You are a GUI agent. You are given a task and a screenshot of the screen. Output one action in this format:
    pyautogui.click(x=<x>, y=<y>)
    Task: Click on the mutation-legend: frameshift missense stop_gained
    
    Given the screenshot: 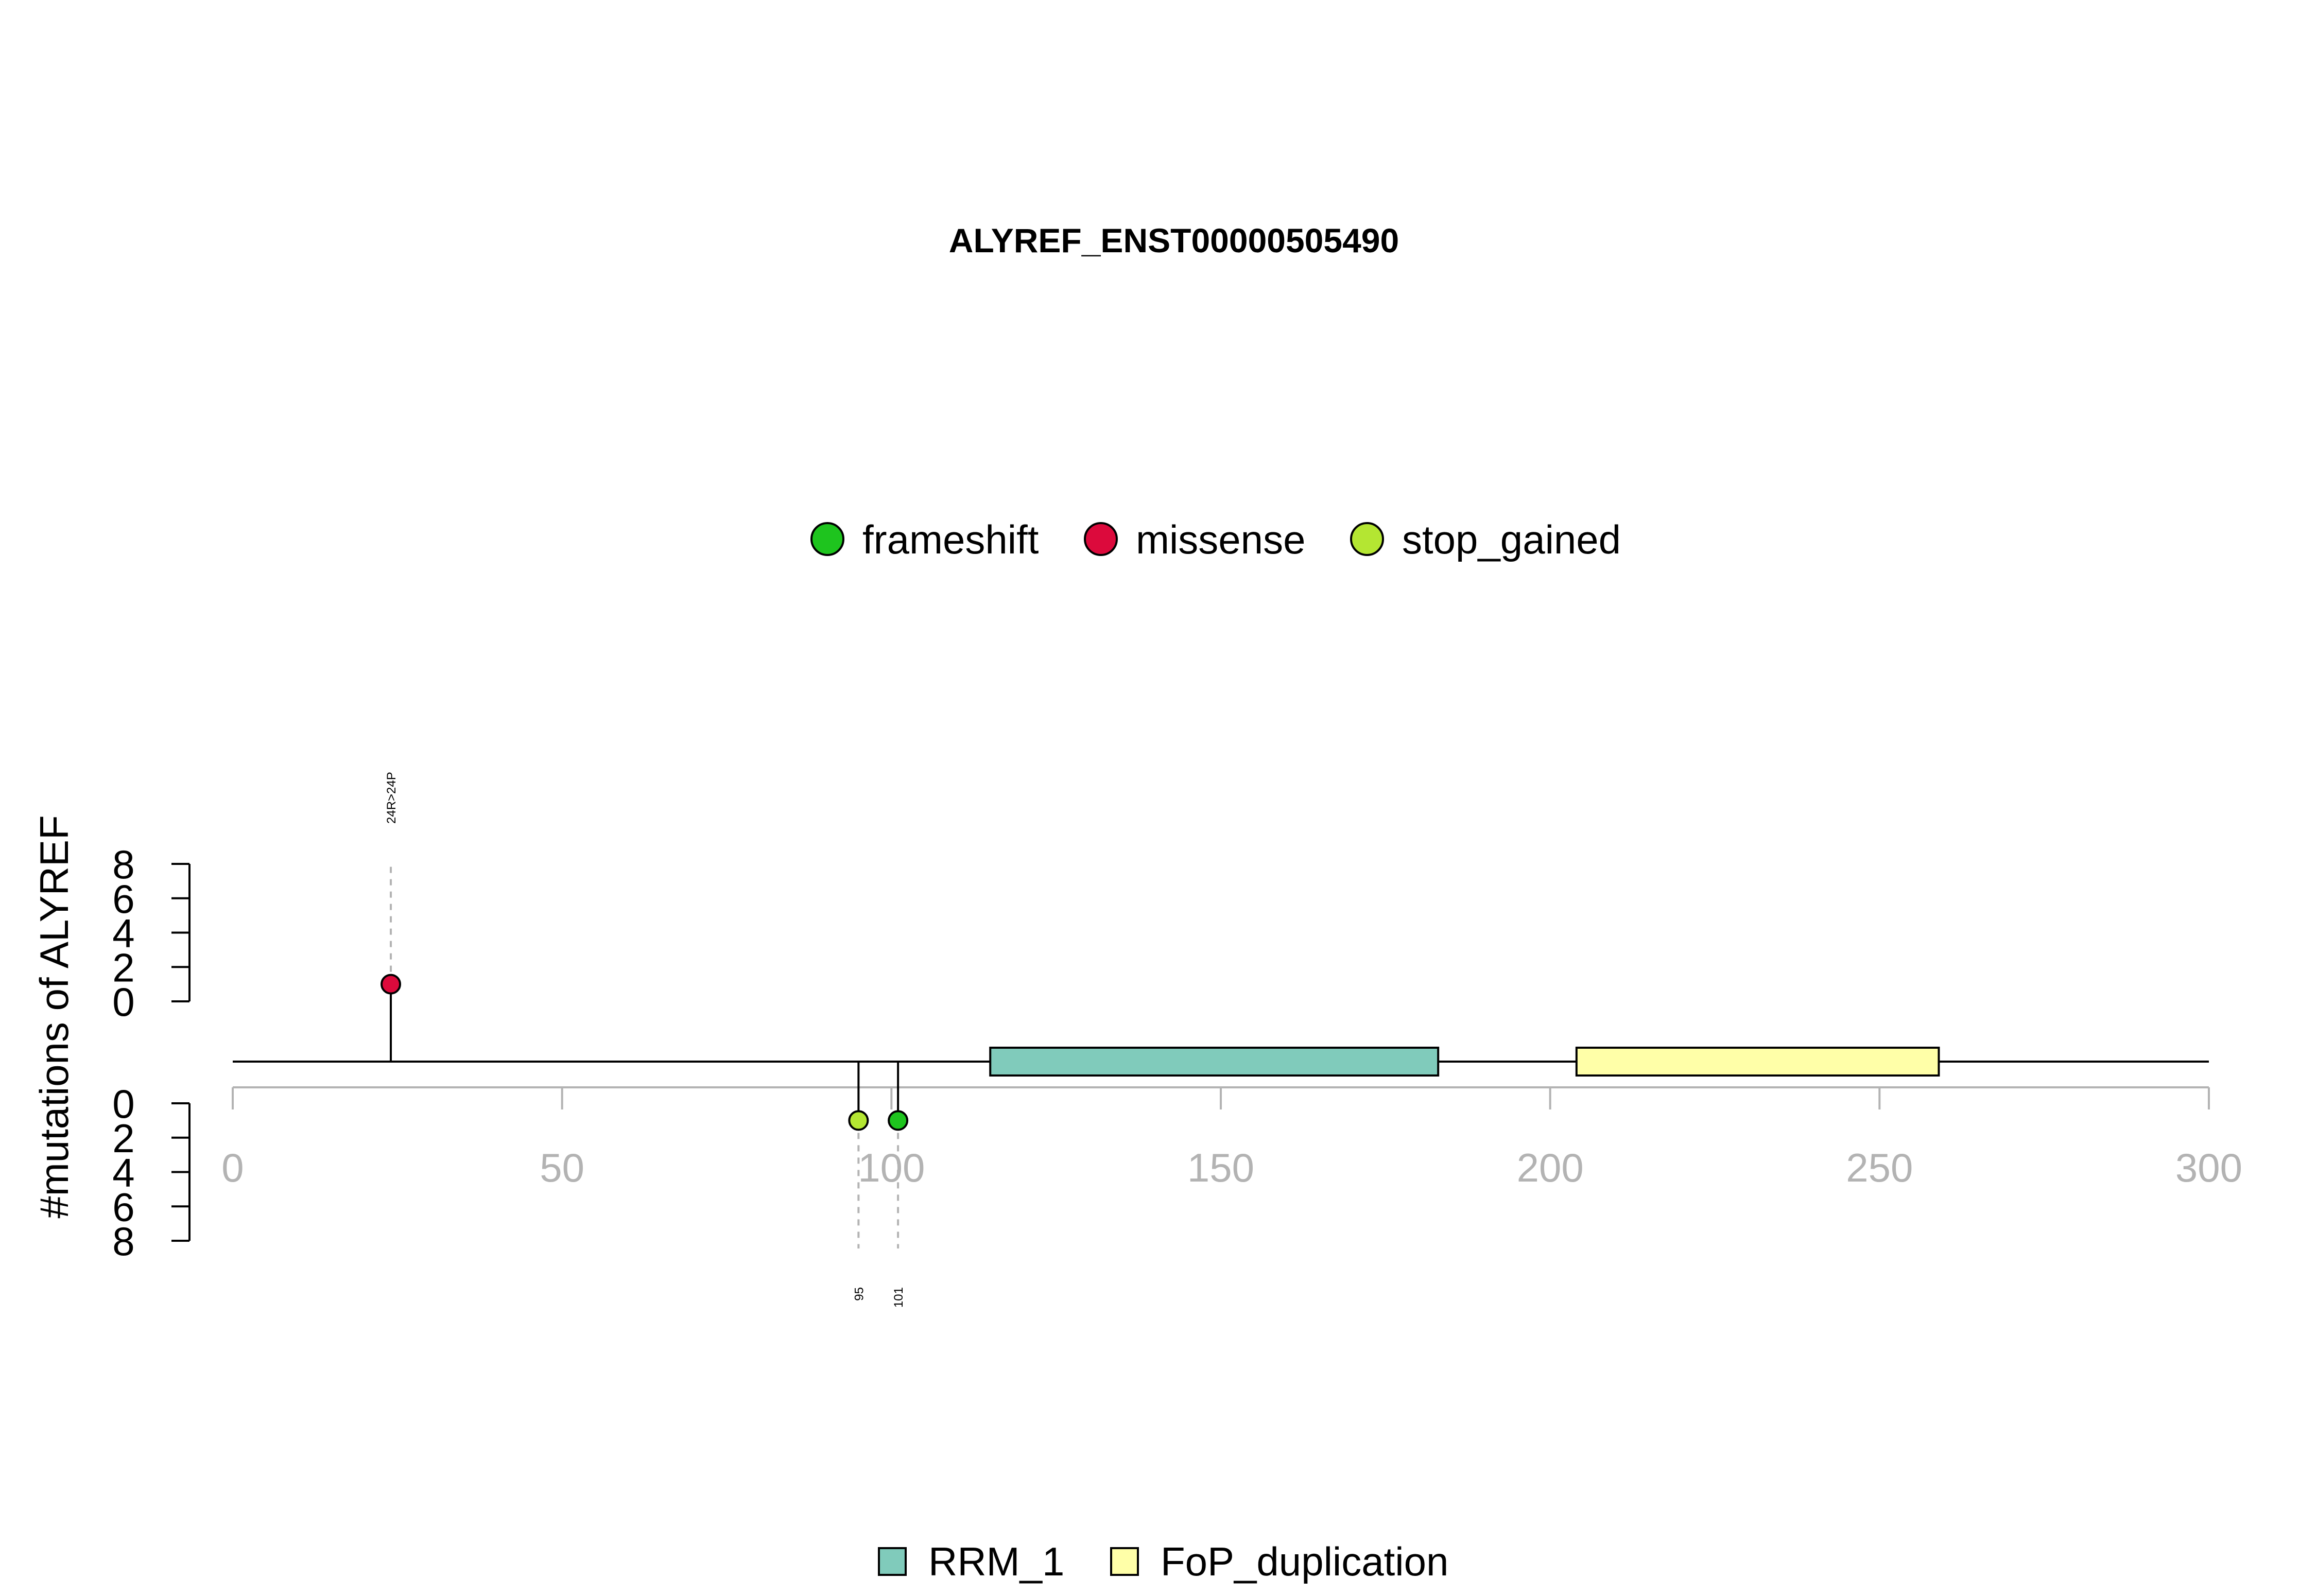 What is the action you would take?
    pyautogui.click(x=1215, y=540)
    